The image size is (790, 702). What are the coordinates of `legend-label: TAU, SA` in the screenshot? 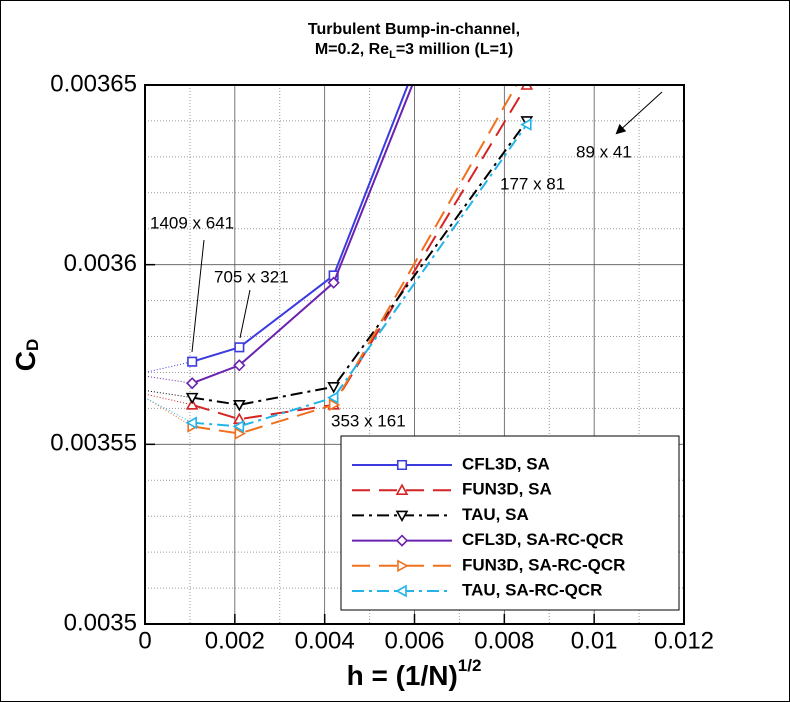 It's located at (495, 514).